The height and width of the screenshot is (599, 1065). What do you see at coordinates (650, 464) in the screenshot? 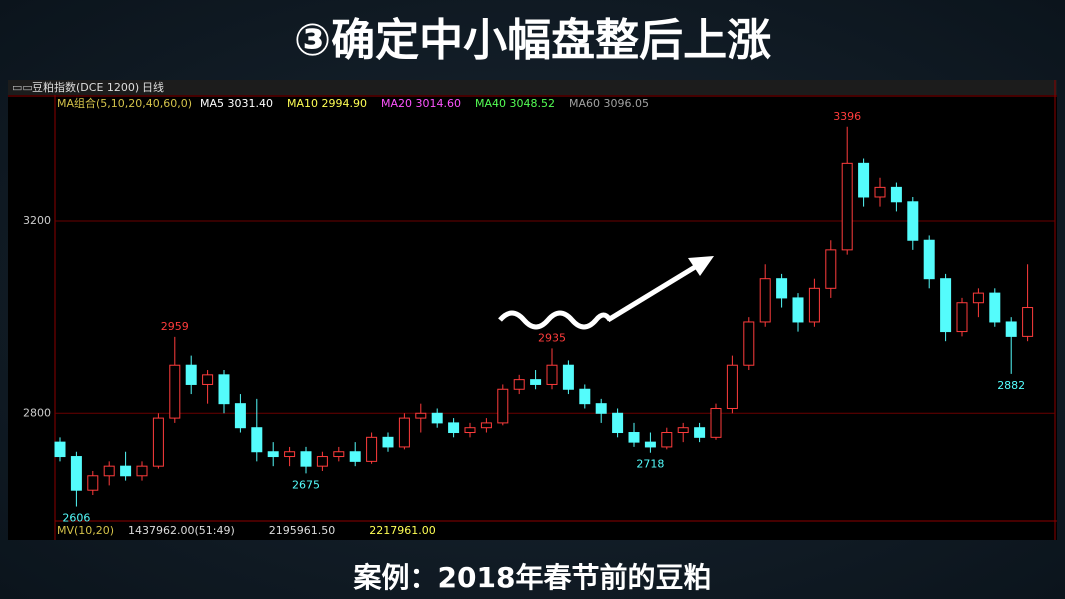
I see `extreme-label: 2718` at bounding box center [650, 464].